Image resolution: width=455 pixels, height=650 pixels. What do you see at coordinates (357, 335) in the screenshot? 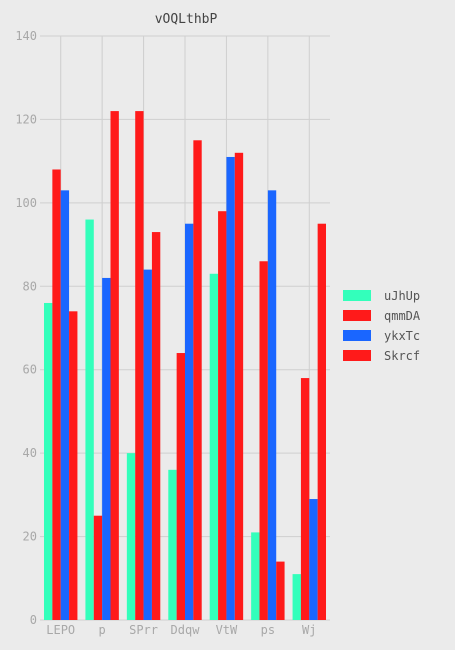
I see `legend-swatch-ykxTc` at bounding box center [357, 335].